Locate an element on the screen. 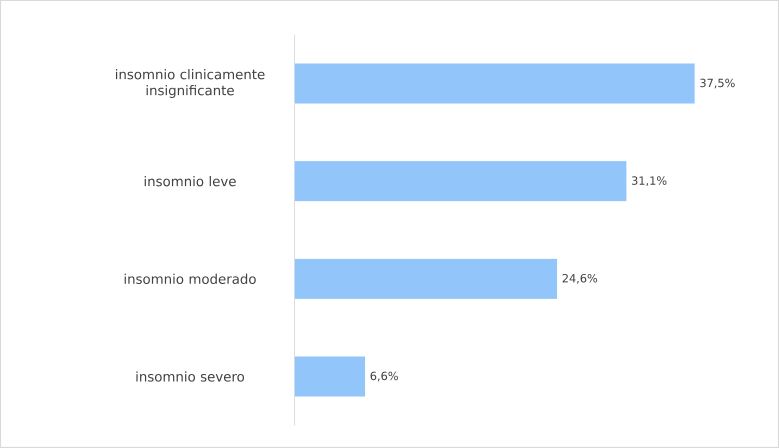 The width and height of the screenshot is (779, 448). y-tick-label: insomnio leve is located at coordinates (190, 181).